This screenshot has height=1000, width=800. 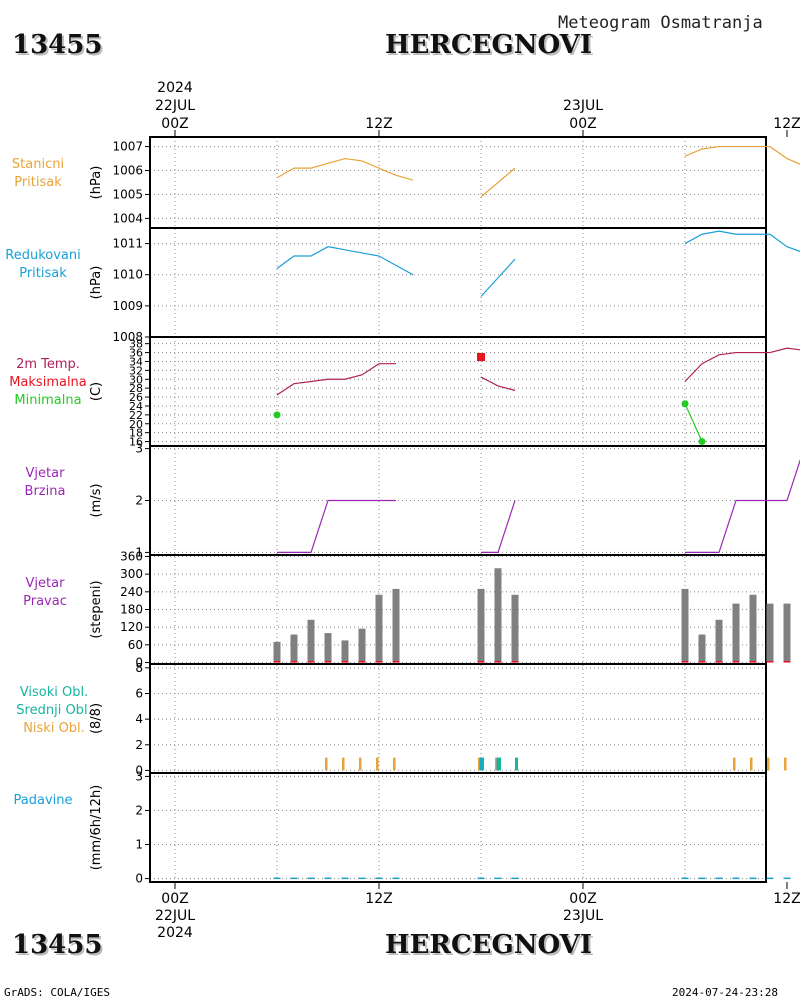 What do you see at coordinates (139, 879) in the screenshot?
I see `precip-y-tick-label: 0` at bounding box center [139, 879].